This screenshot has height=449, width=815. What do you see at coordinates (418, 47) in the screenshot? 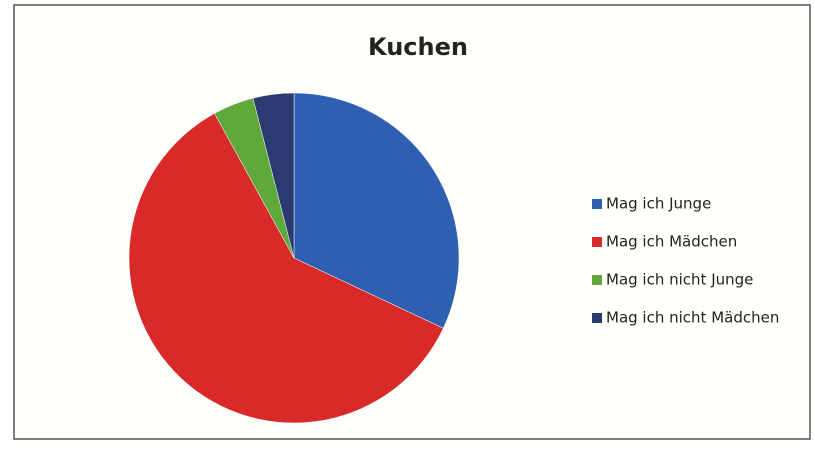
I see `chart-title: Kuchen` at bounding box center [418, 47].